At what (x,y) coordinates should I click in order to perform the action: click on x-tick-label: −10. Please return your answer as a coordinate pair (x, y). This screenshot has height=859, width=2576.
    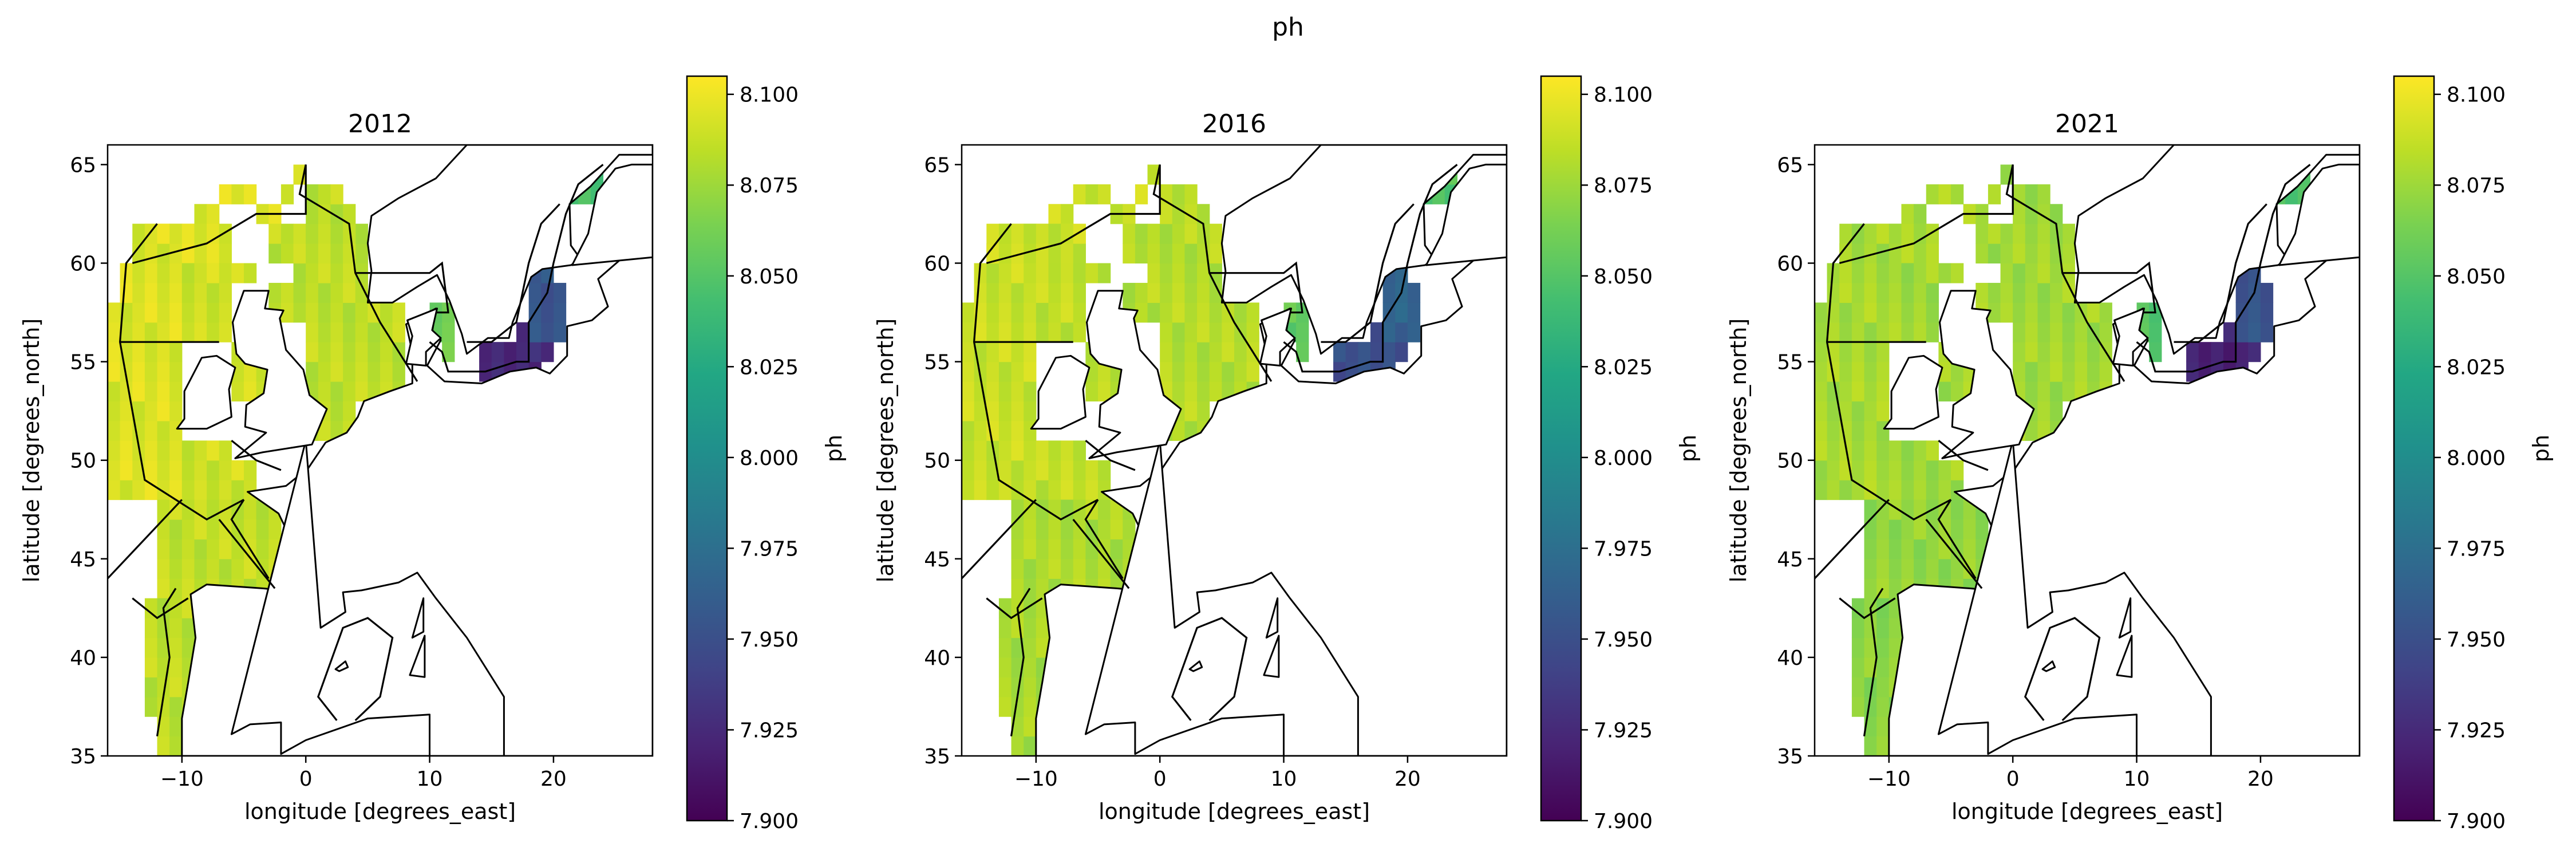
    Looking at the image, I should click on (182, 779).